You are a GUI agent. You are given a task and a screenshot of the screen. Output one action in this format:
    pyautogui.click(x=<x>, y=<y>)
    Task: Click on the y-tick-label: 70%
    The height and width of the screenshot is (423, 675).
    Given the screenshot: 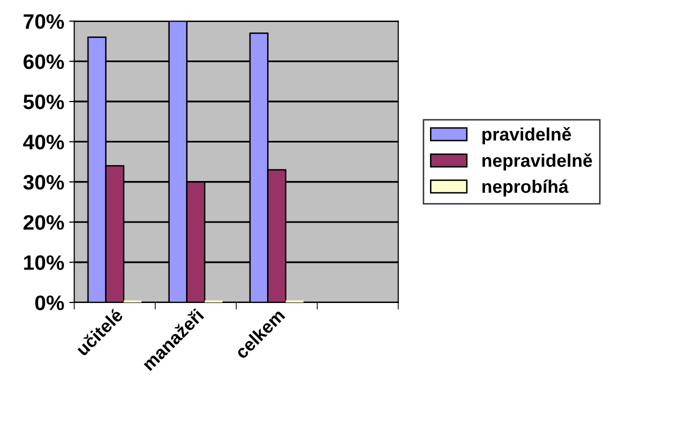 What is the action you would take?
    pyautogui.click(x=44, y=21)
    